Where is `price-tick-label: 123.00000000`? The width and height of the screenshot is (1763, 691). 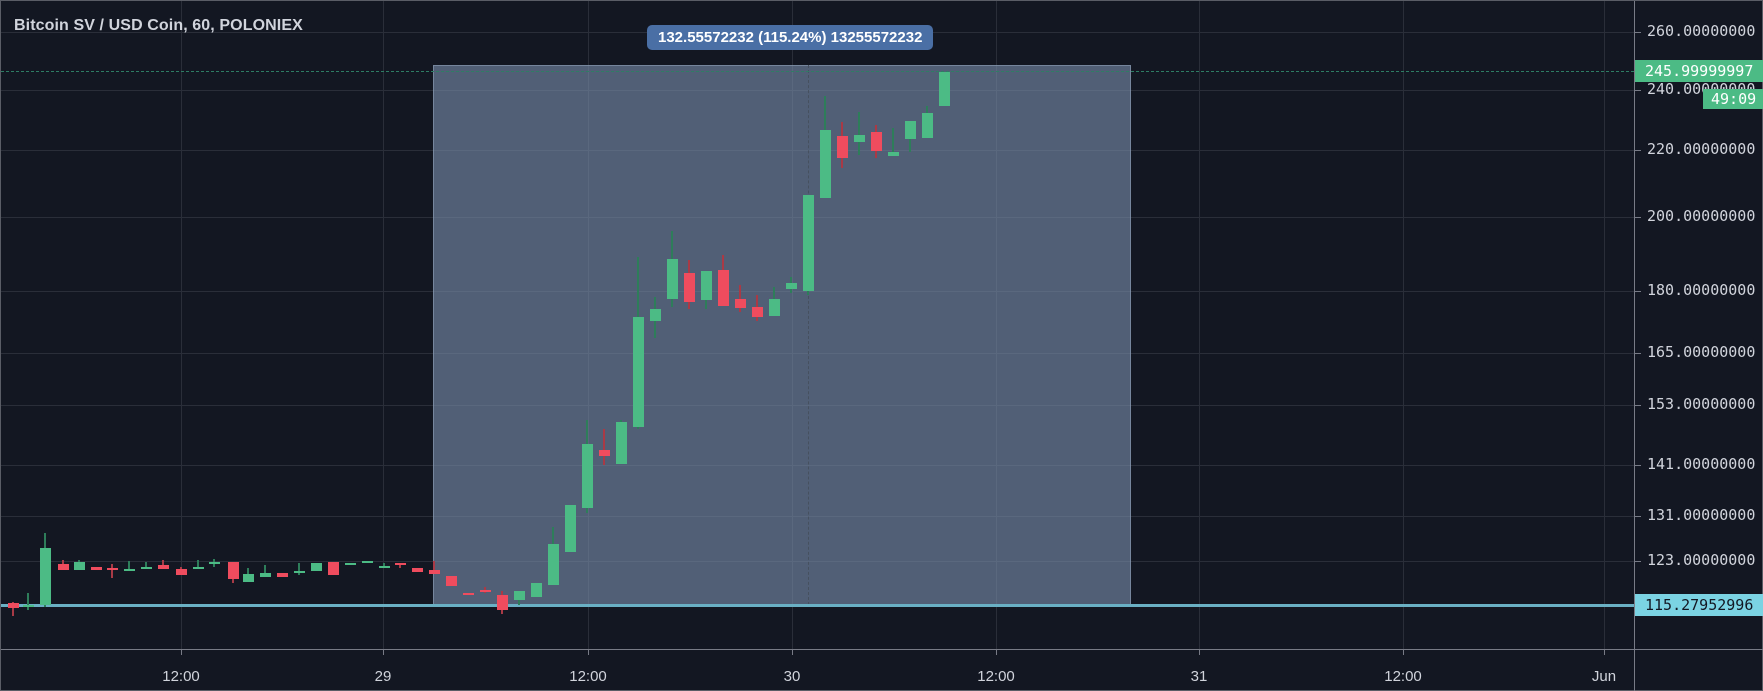 price-tick-label: 123.00000000 is located at coordinates (1701, 560).